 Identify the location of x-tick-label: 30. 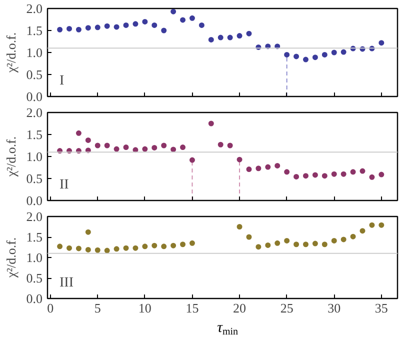
(334, 308).